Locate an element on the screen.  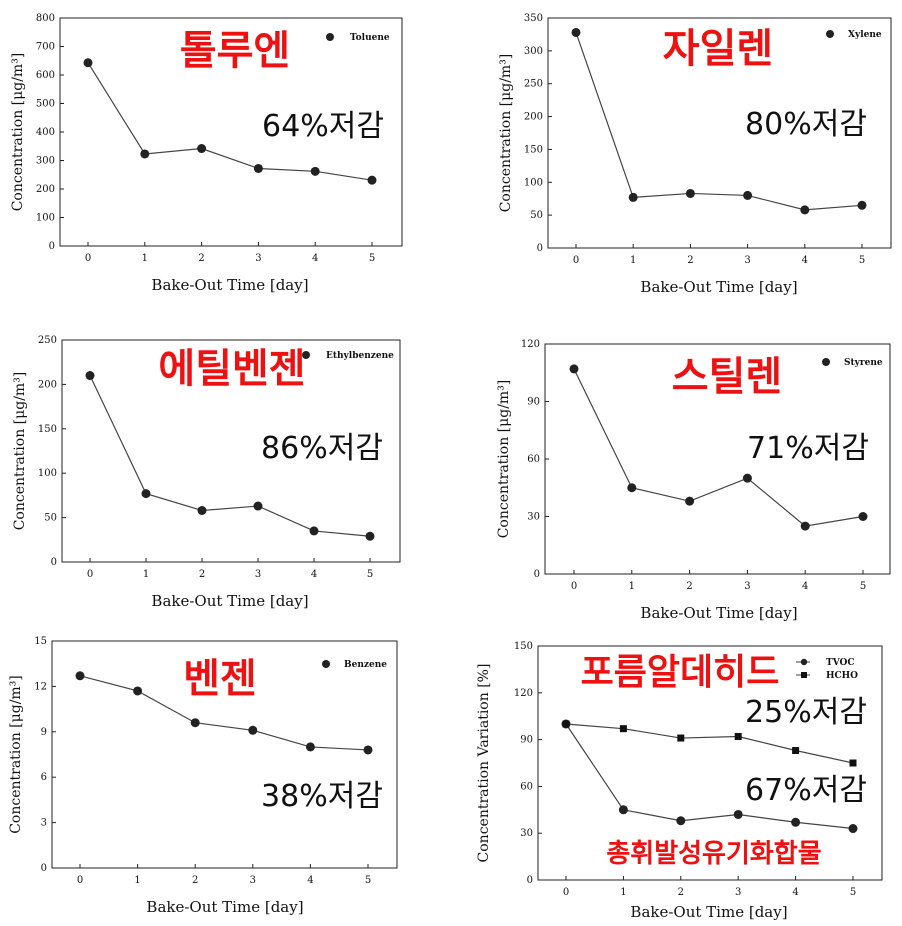
annotation-compound-name: 벤젠 is located at coordinates (220, 679).